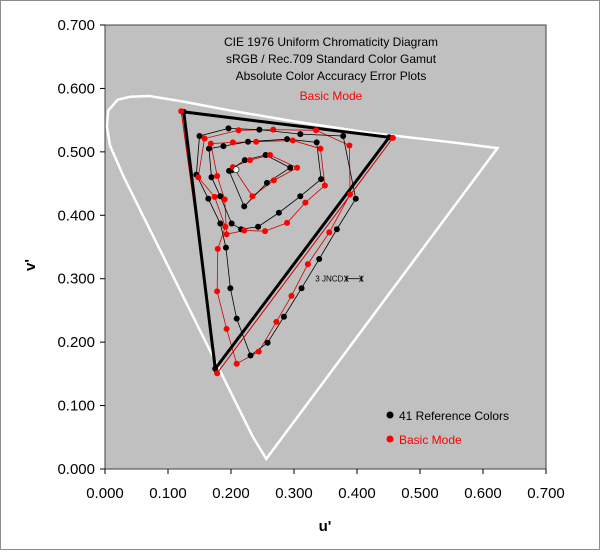 The width and height of the screenshot is (600, 554). Describe the element at coordinates (168, 493) in the screenshot. I see `x-tick-label: 0.100` at that location.